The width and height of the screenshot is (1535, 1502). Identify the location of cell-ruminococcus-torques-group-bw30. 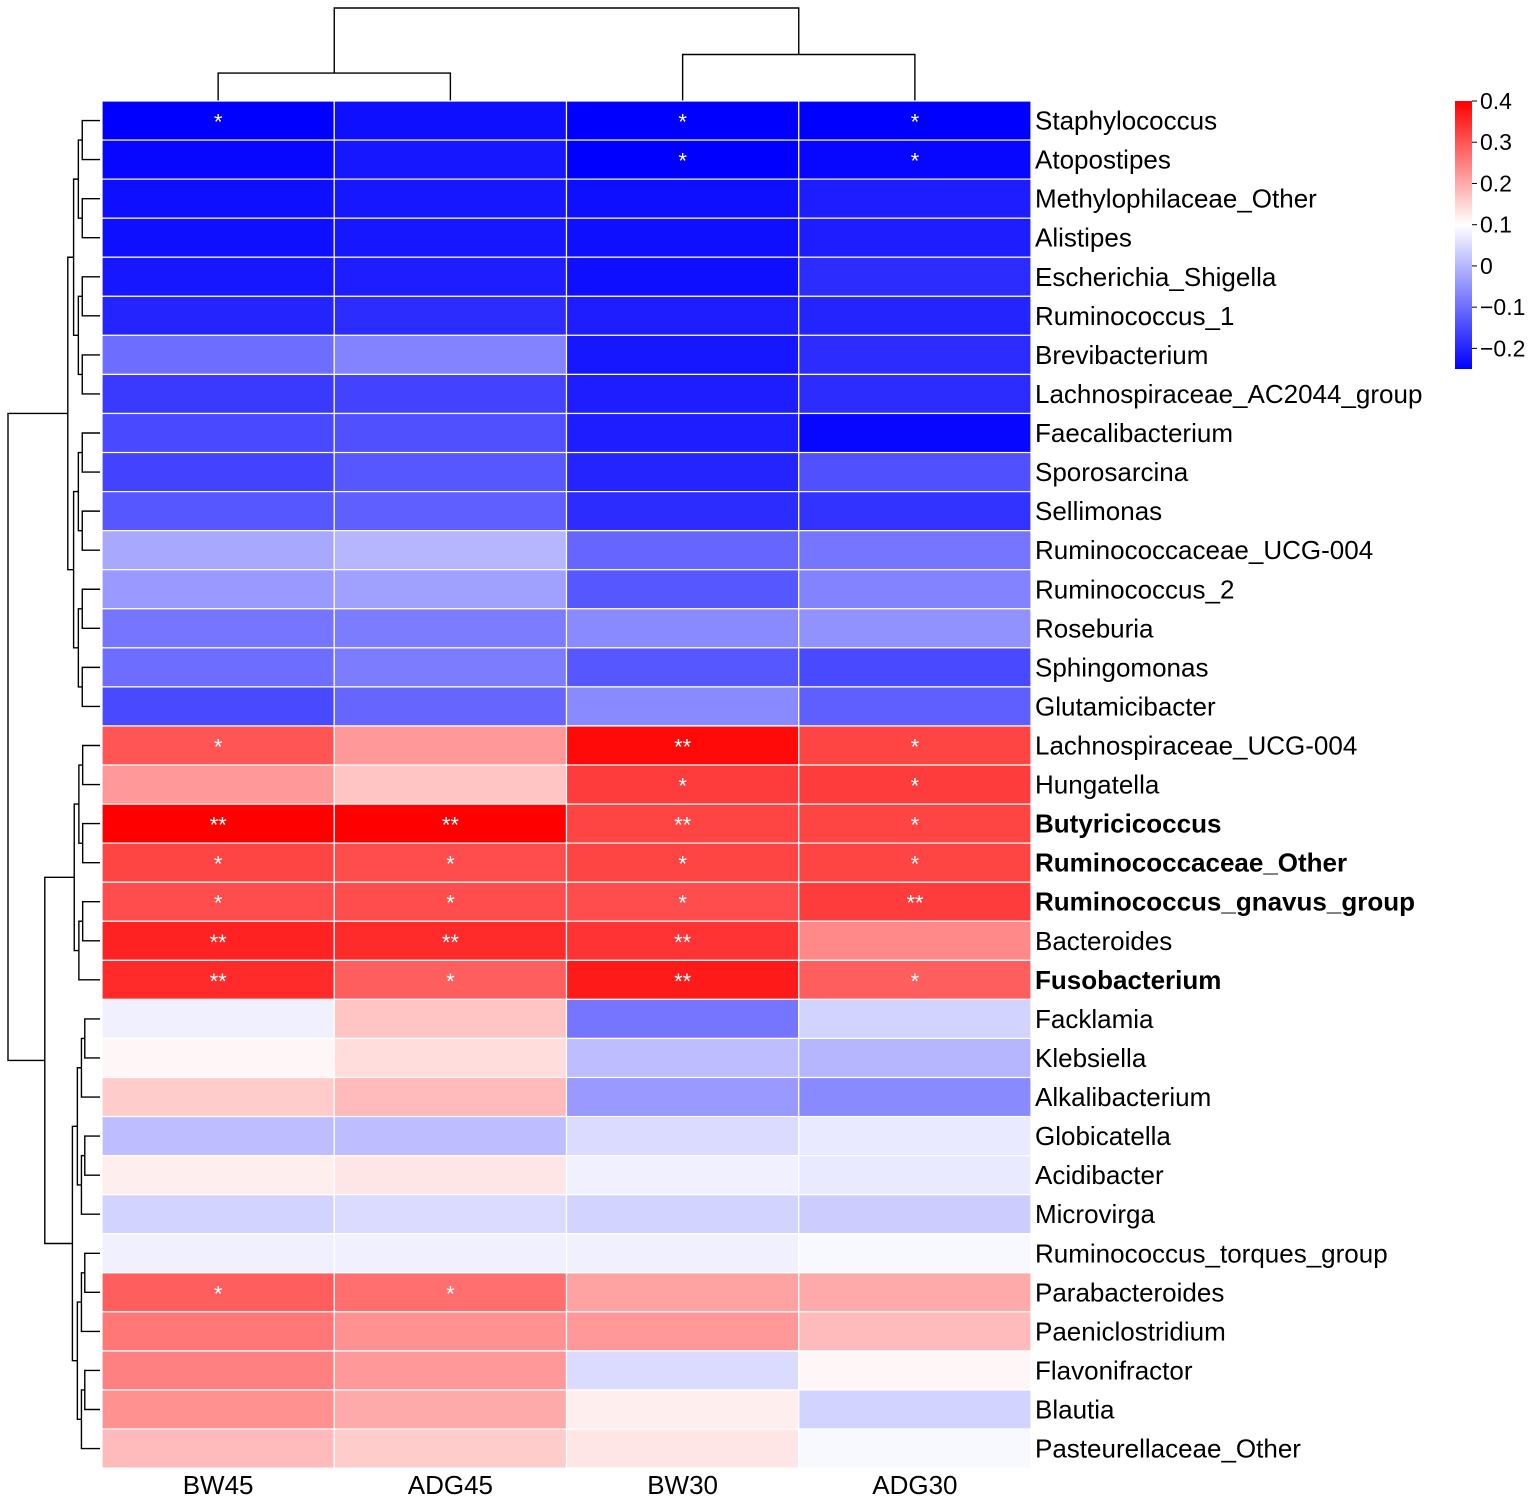
(682, 1253).